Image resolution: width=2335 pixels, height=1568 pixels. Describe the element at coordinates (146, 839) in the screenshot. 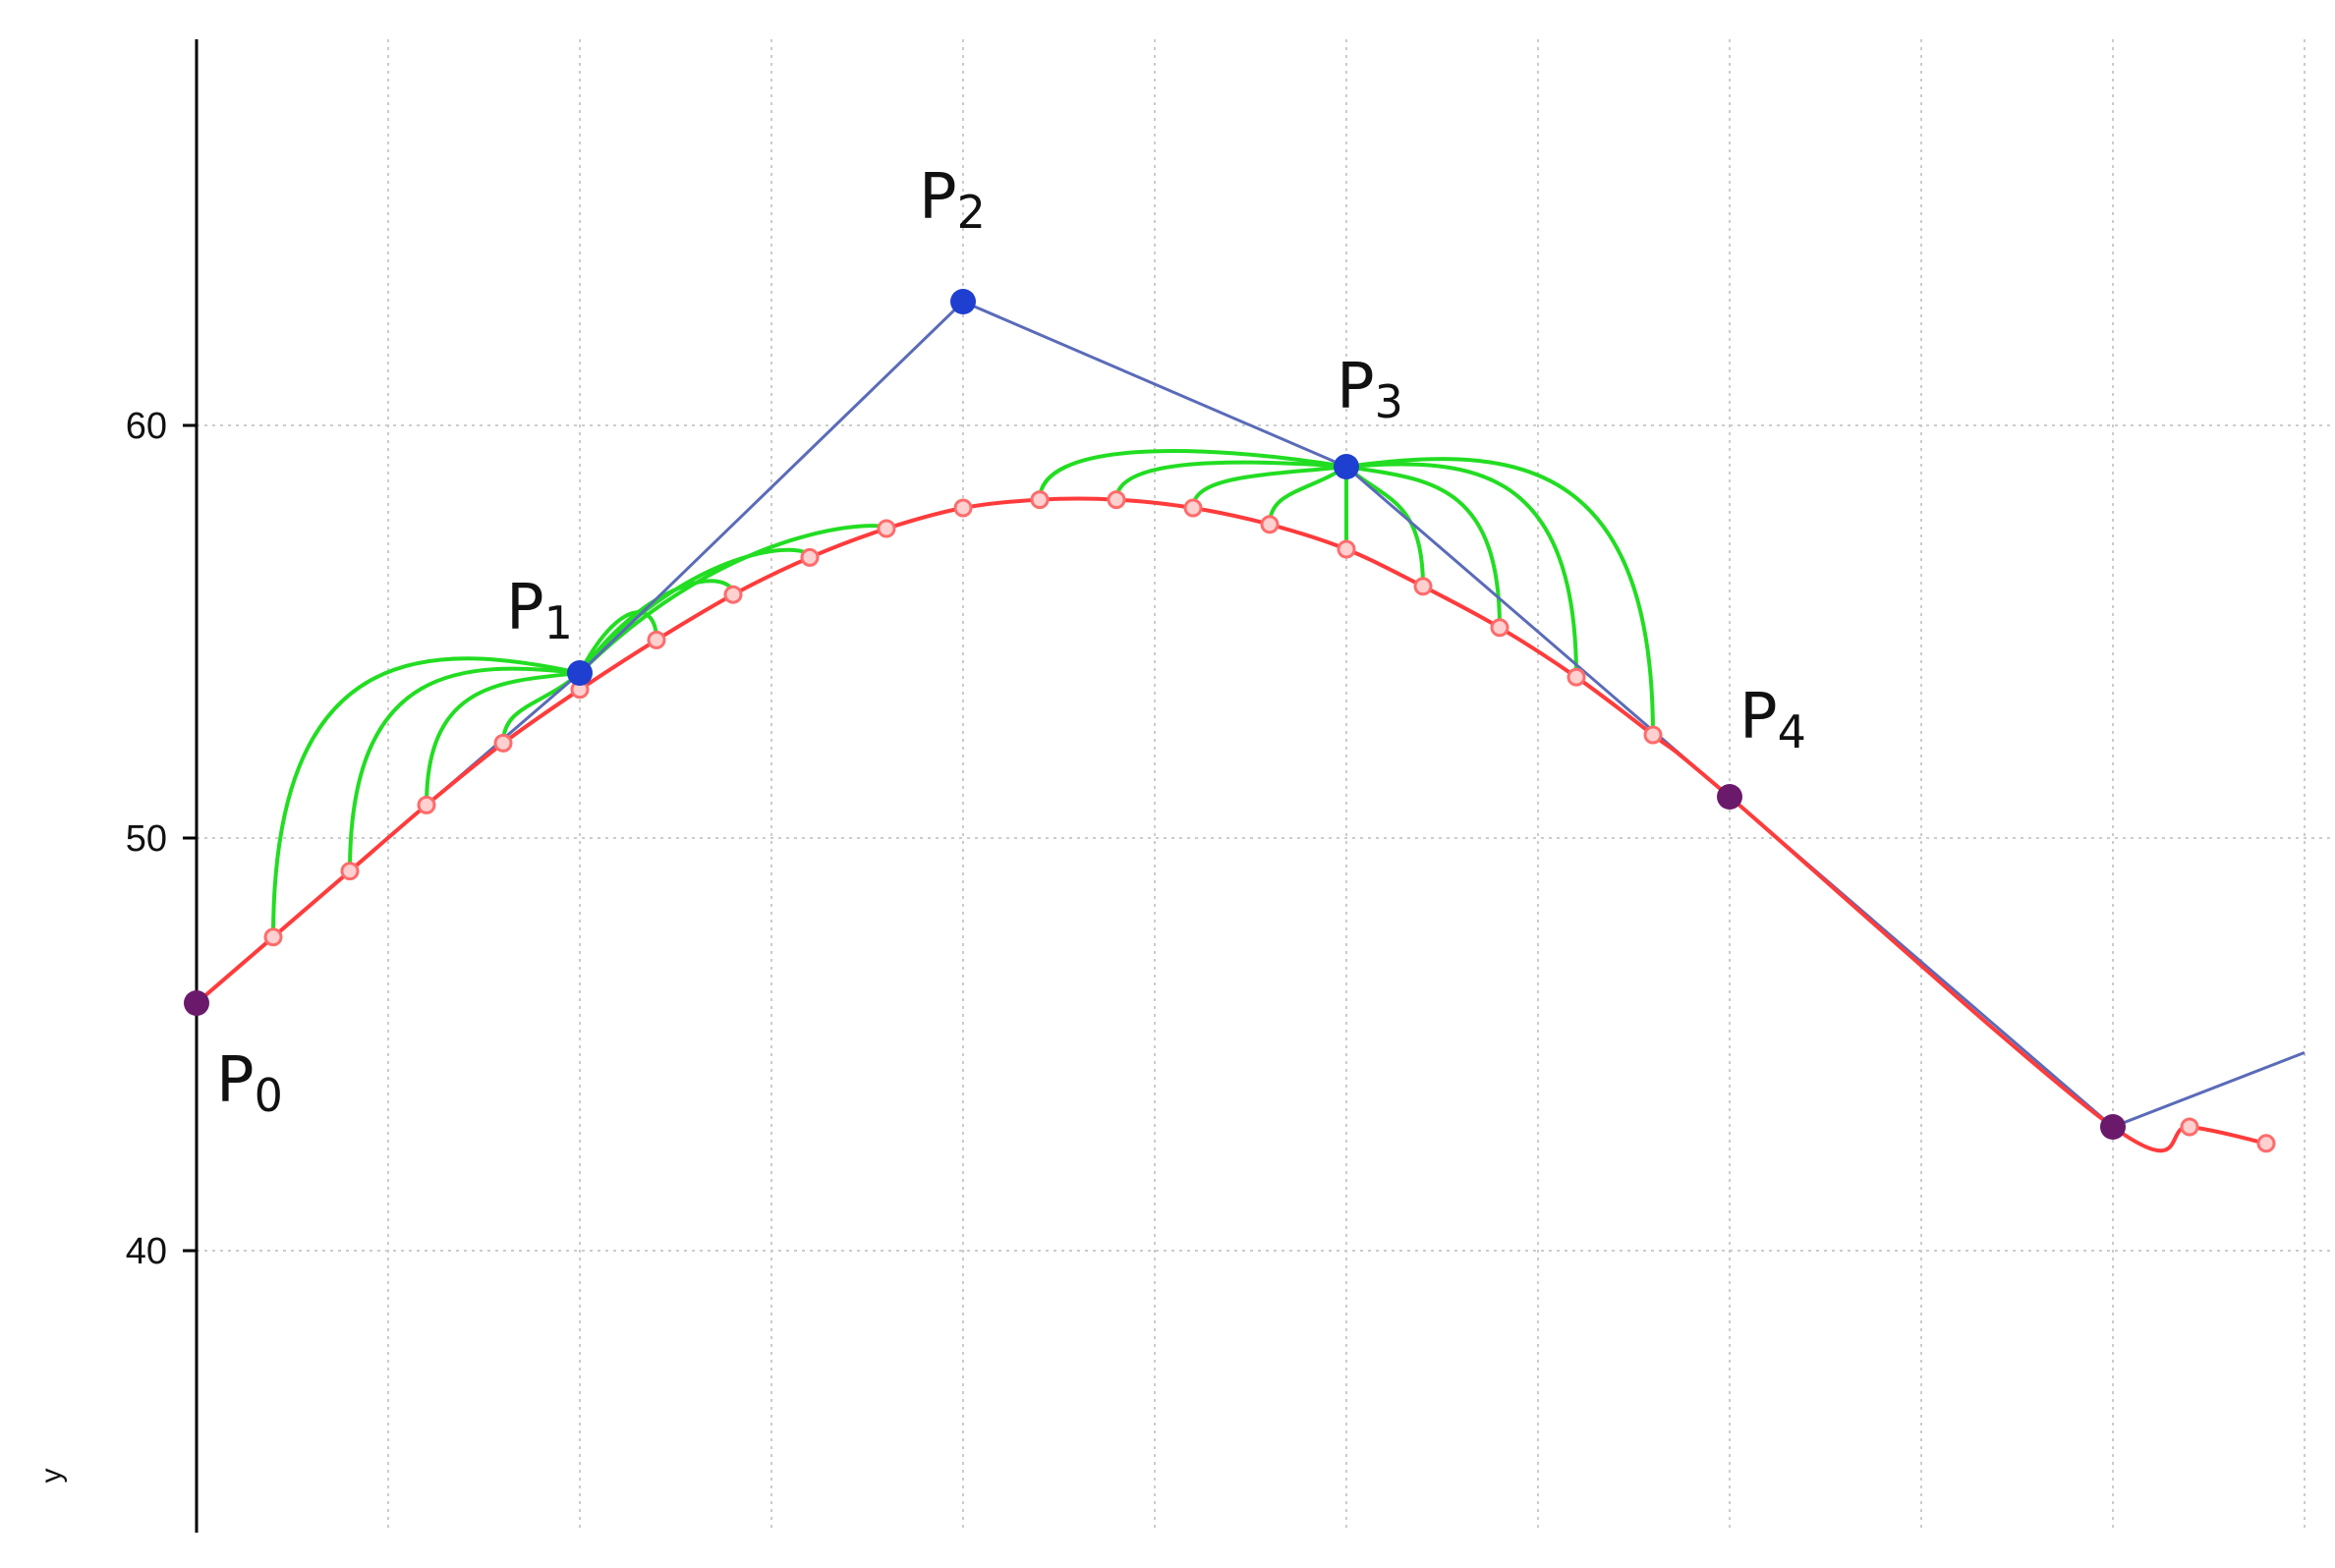

I see `y-tick-label: 50` at that location.